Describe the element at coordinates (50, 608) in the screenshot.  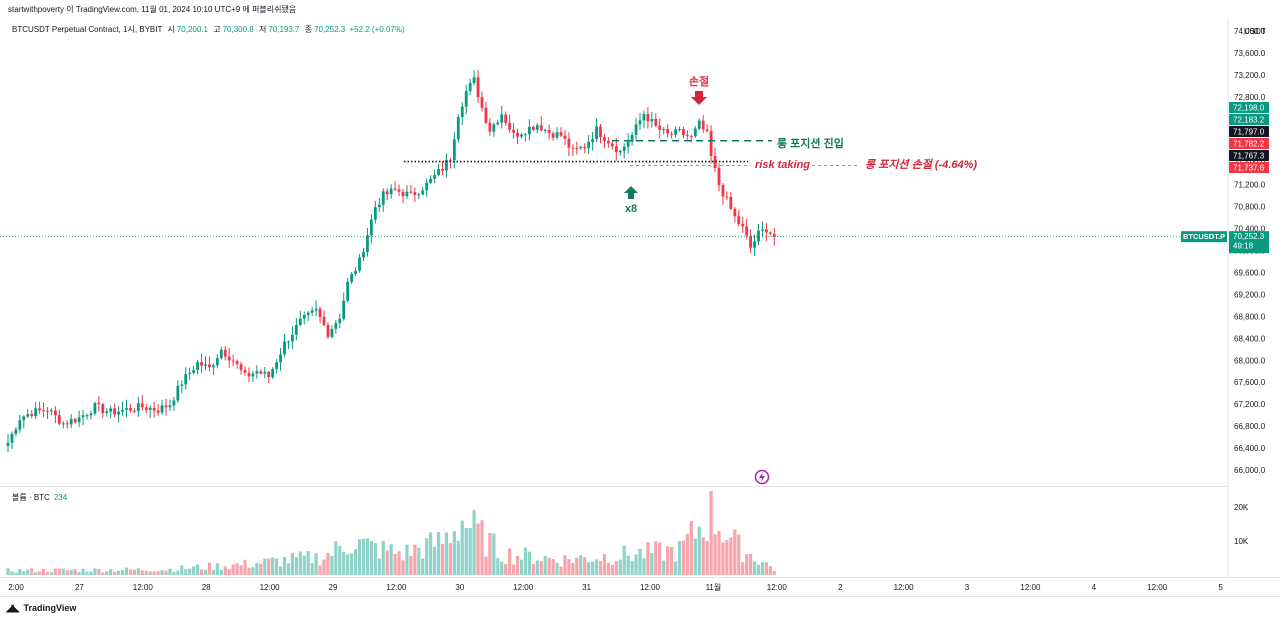
I see `tradingview-brand: TradingView` at that location.